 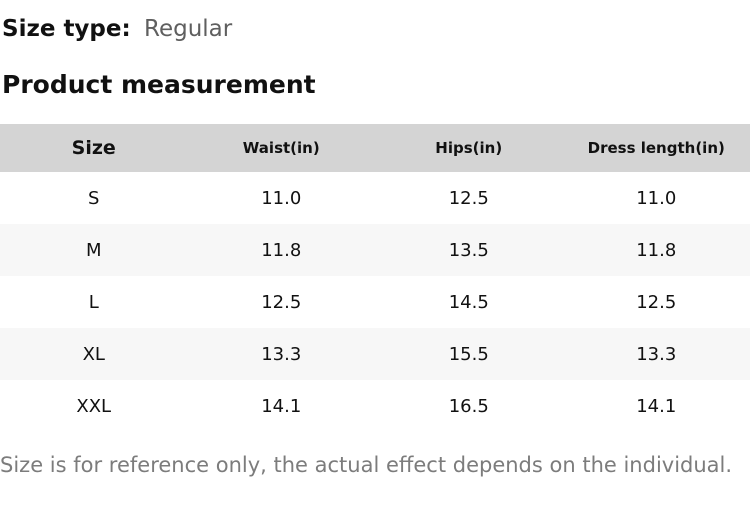 I want to click on column-header-dress-length: Dress length(in), so click(x=656, y=148).